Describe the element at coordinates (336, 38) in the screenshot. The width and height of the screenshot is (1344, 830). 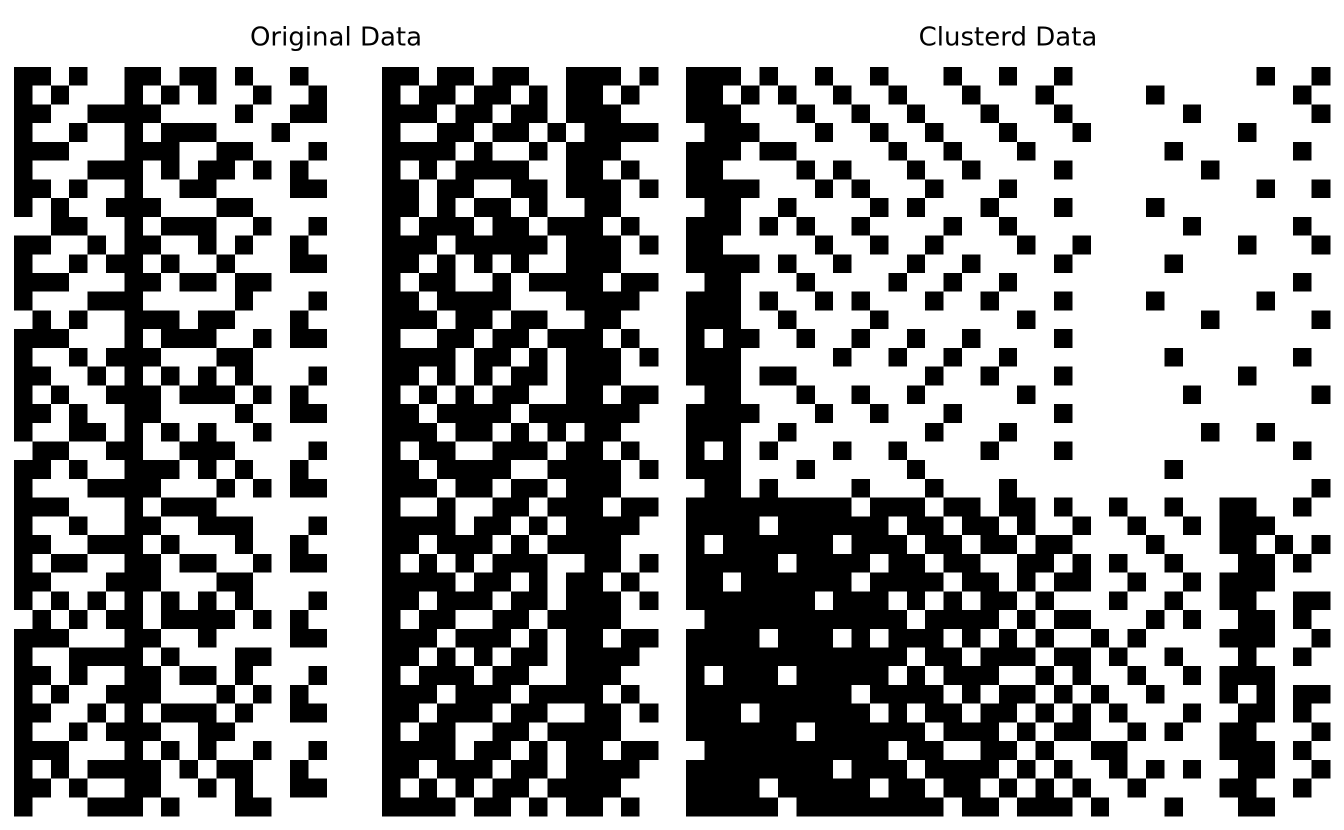
I see `chart-title: Original Data` at that location.